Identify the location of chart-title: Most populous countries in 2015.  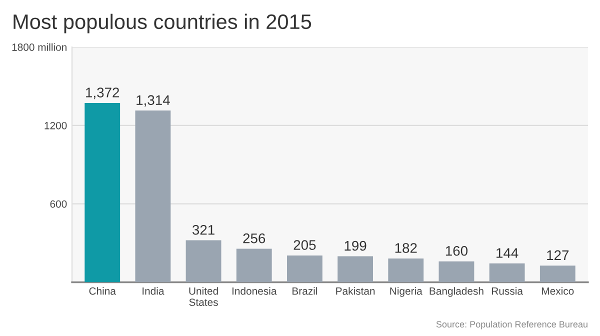
(163, 24).